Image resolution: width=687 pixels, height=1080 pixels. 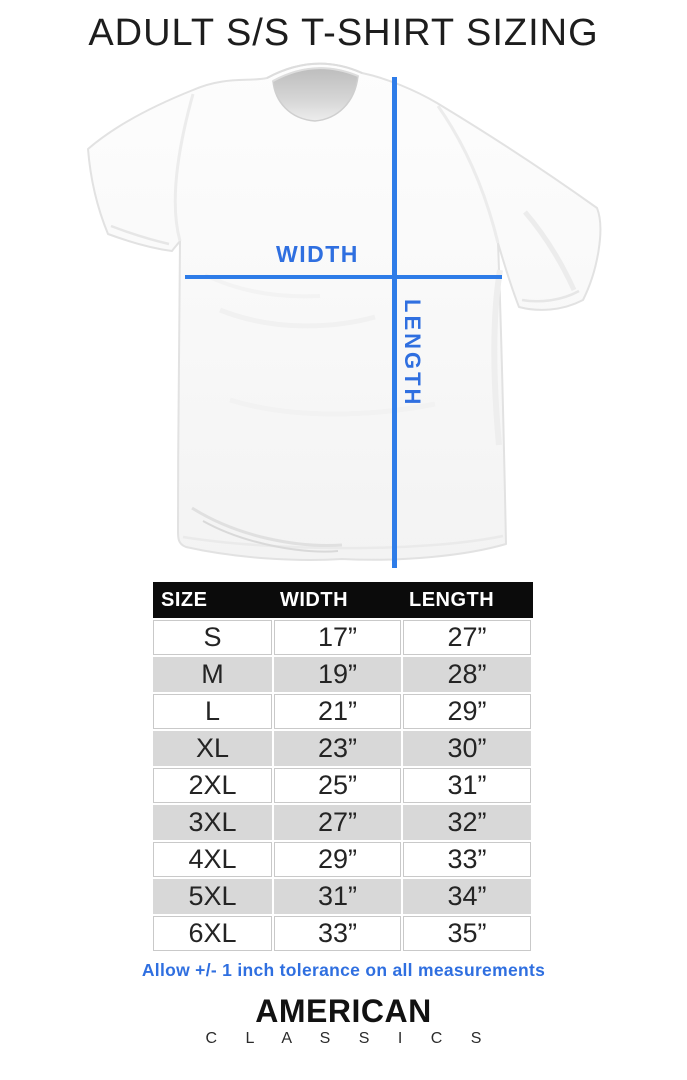 What do you see at coordinates (343, 277) in the screenshot?
I see `width-measure-line` at bounding box center [343, 277].